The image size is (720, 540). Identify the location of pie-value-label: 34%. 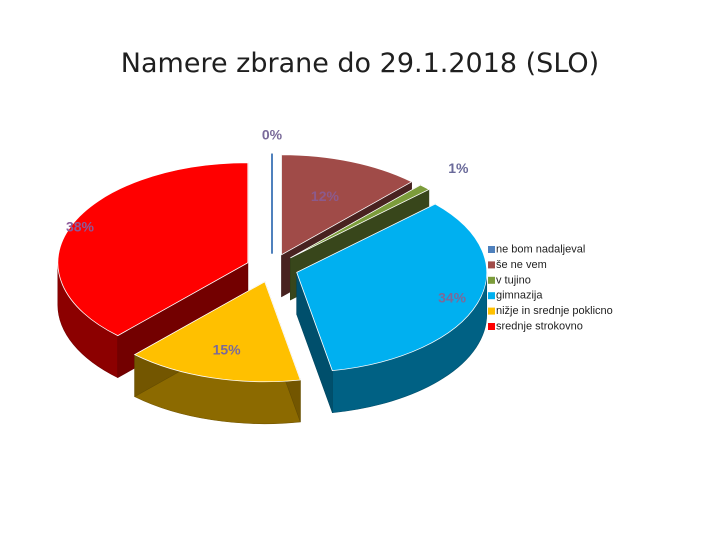
(452, 298).